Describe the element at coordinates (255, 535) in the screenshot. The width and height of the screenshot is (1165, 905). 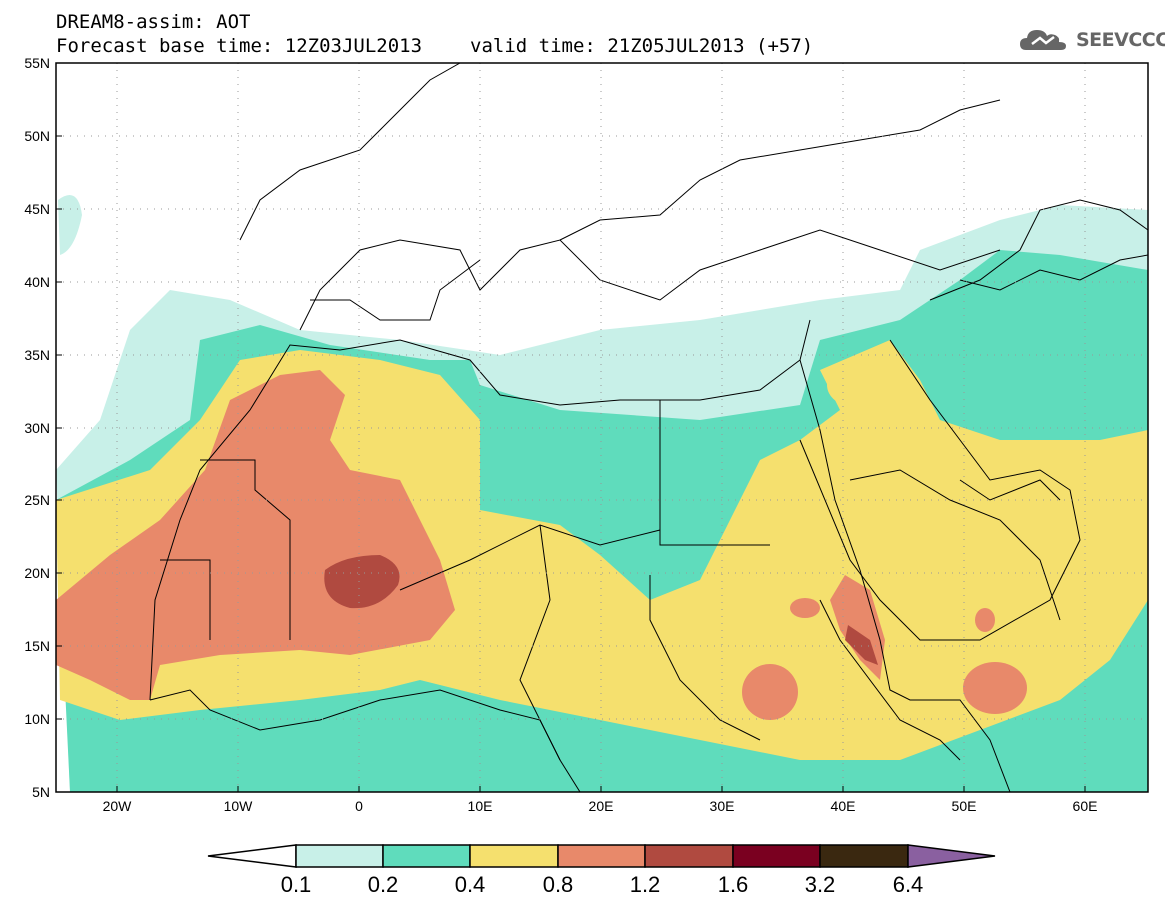
I see `aot-band-0.8` at that location.